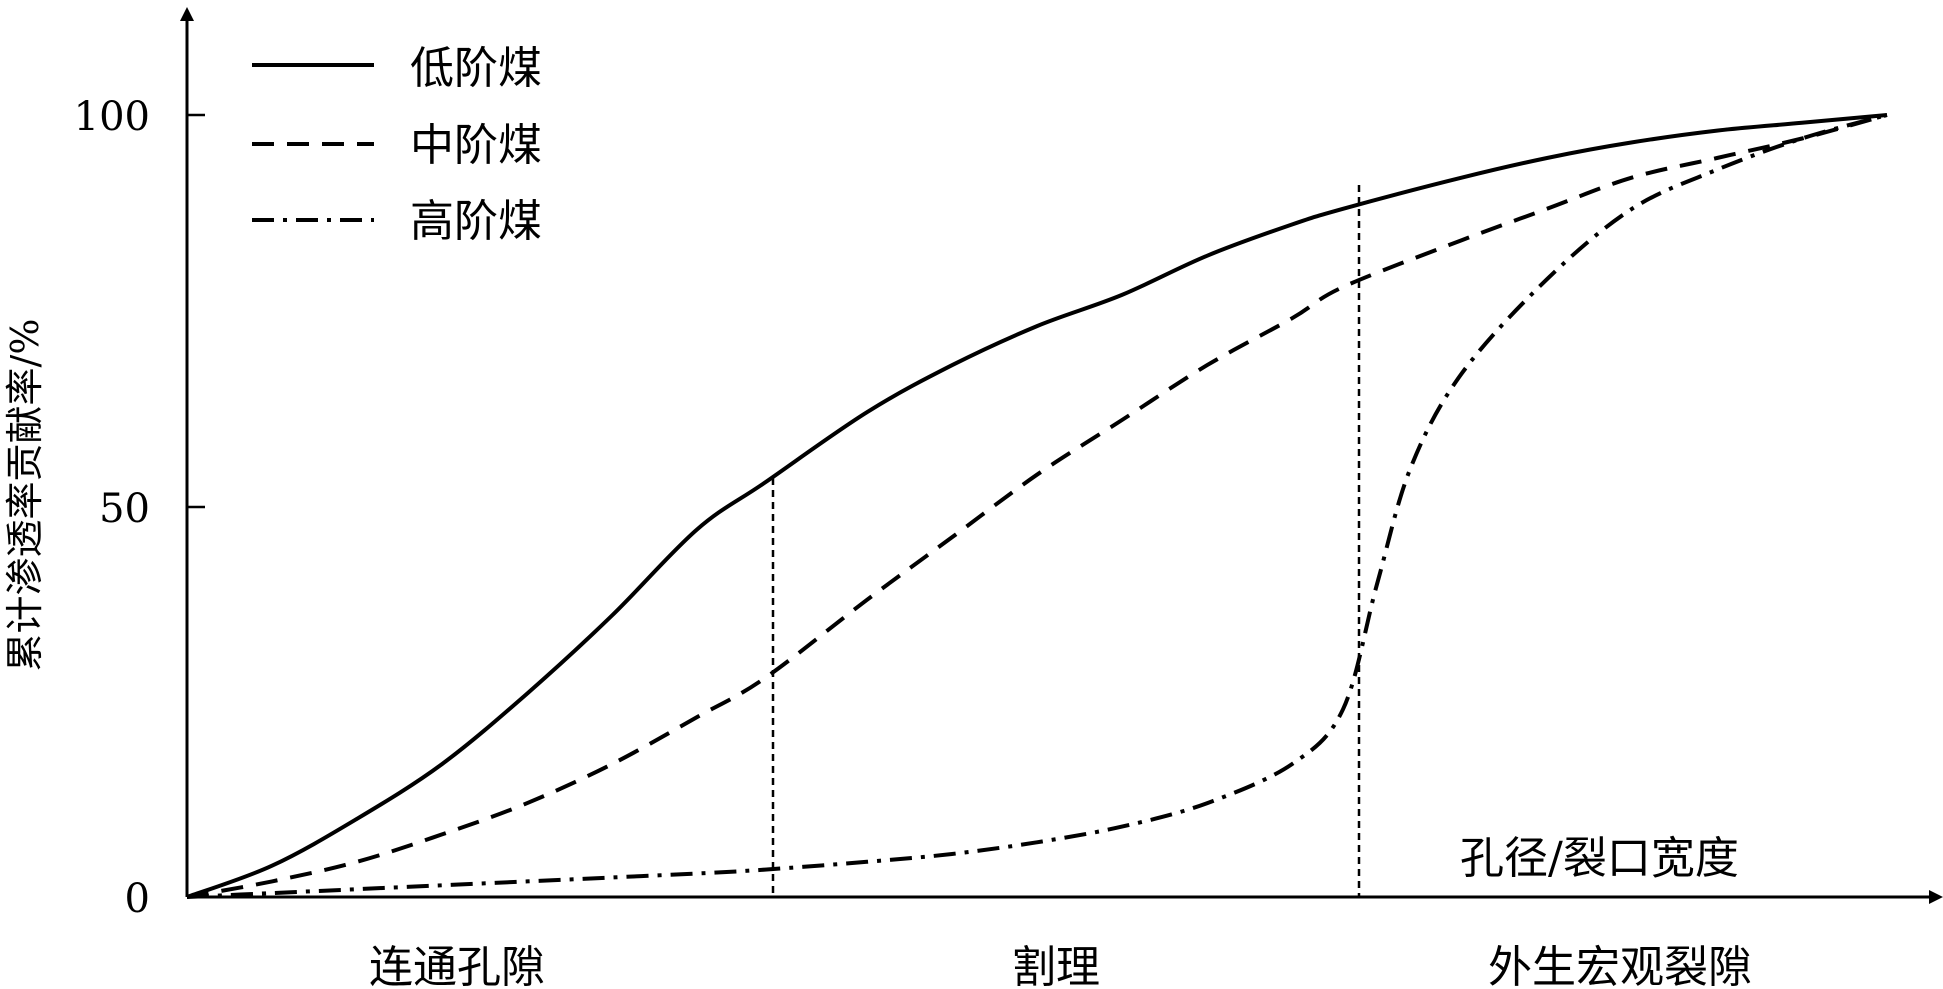 The image size is (1943, 989). I want to click on region-label-cleats: 割理, so click(1056, 965).